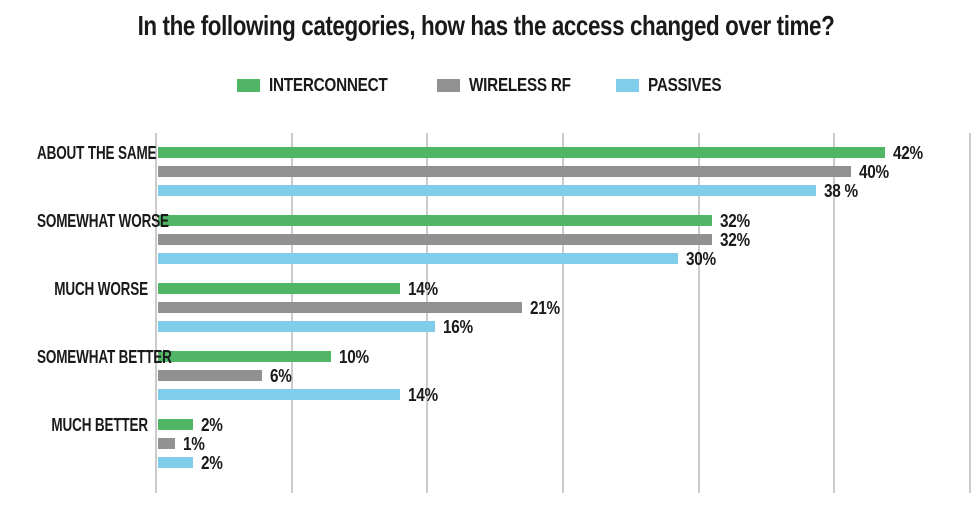 This screenshot has width=972, height=514. I want to click on bar-wireless-rf-somewhat-better, so click(210, 375).